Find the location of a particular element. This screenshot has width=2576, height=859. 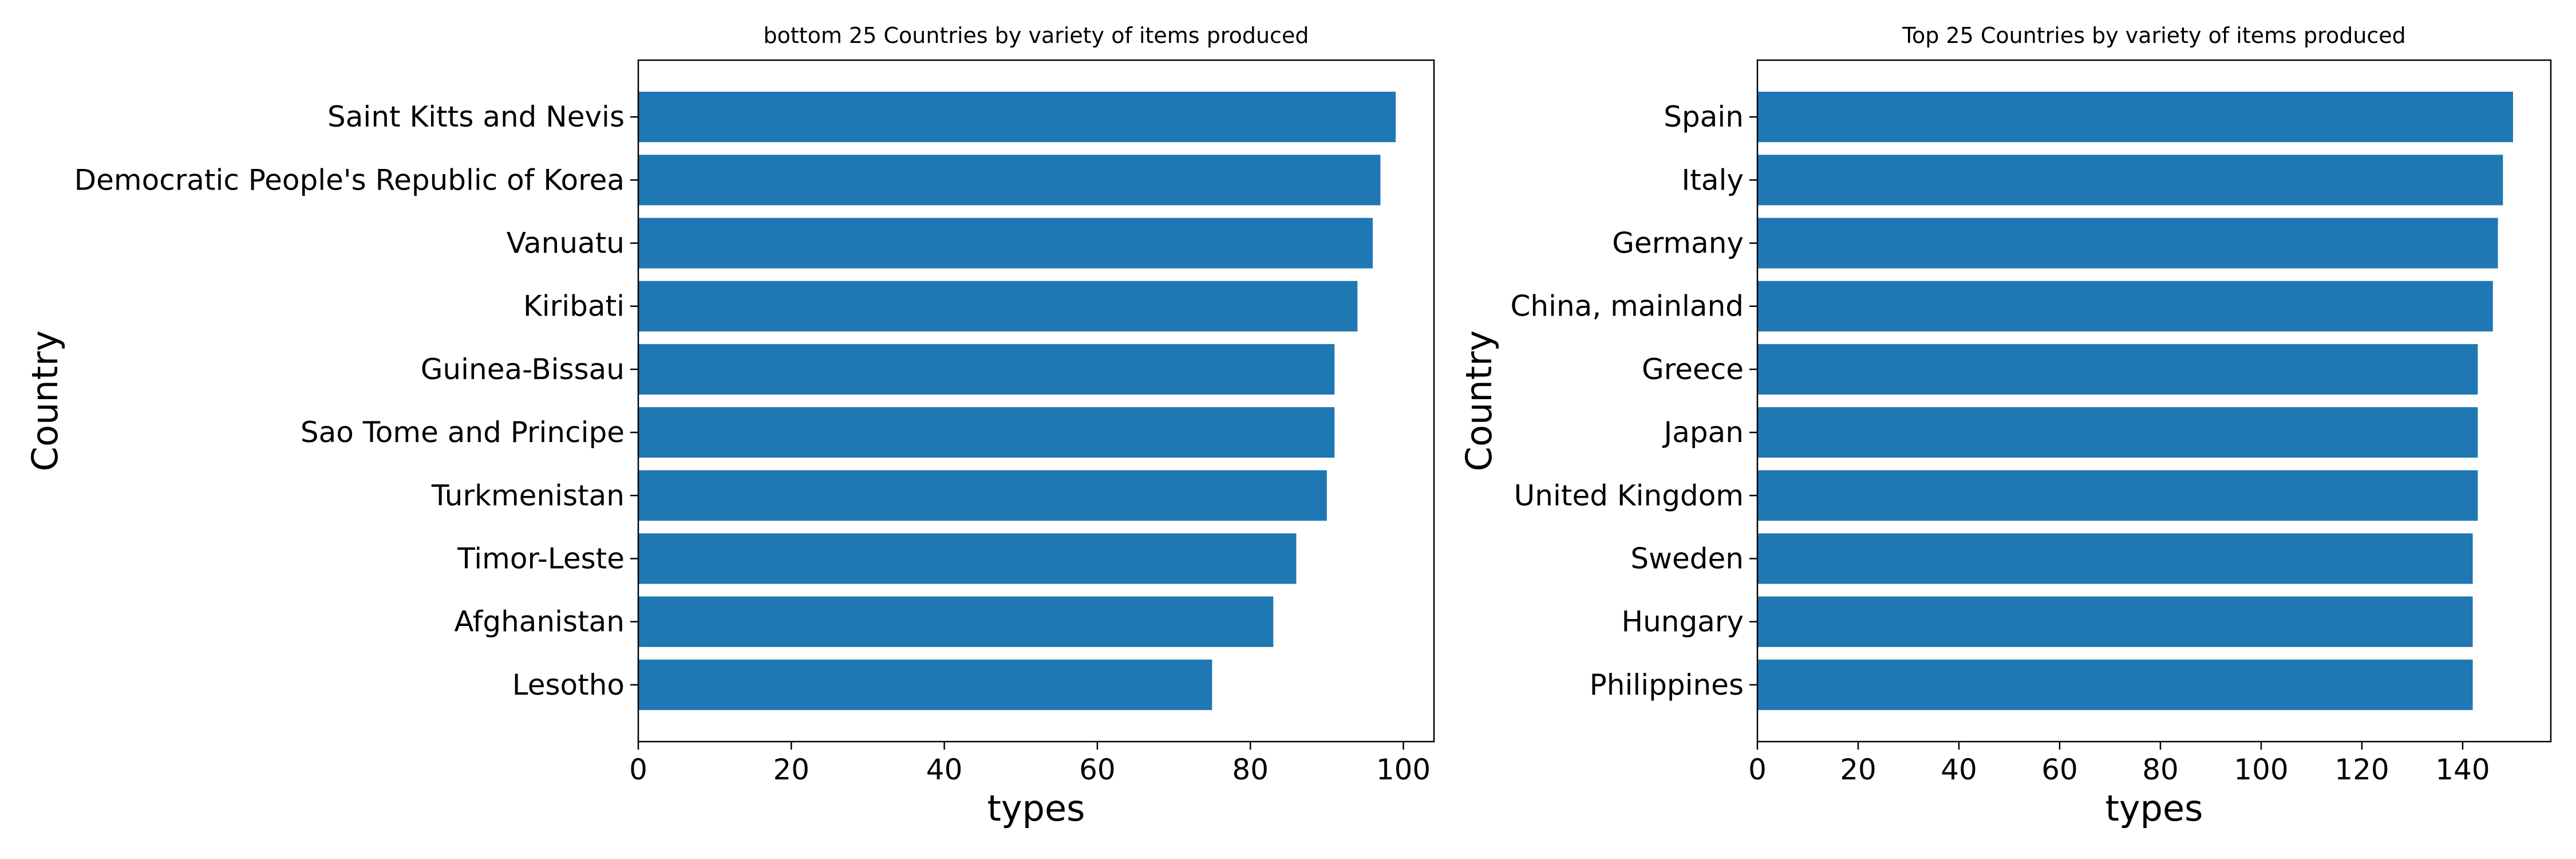

y-tick-label: Spain is located at coordinates (1704, 116).